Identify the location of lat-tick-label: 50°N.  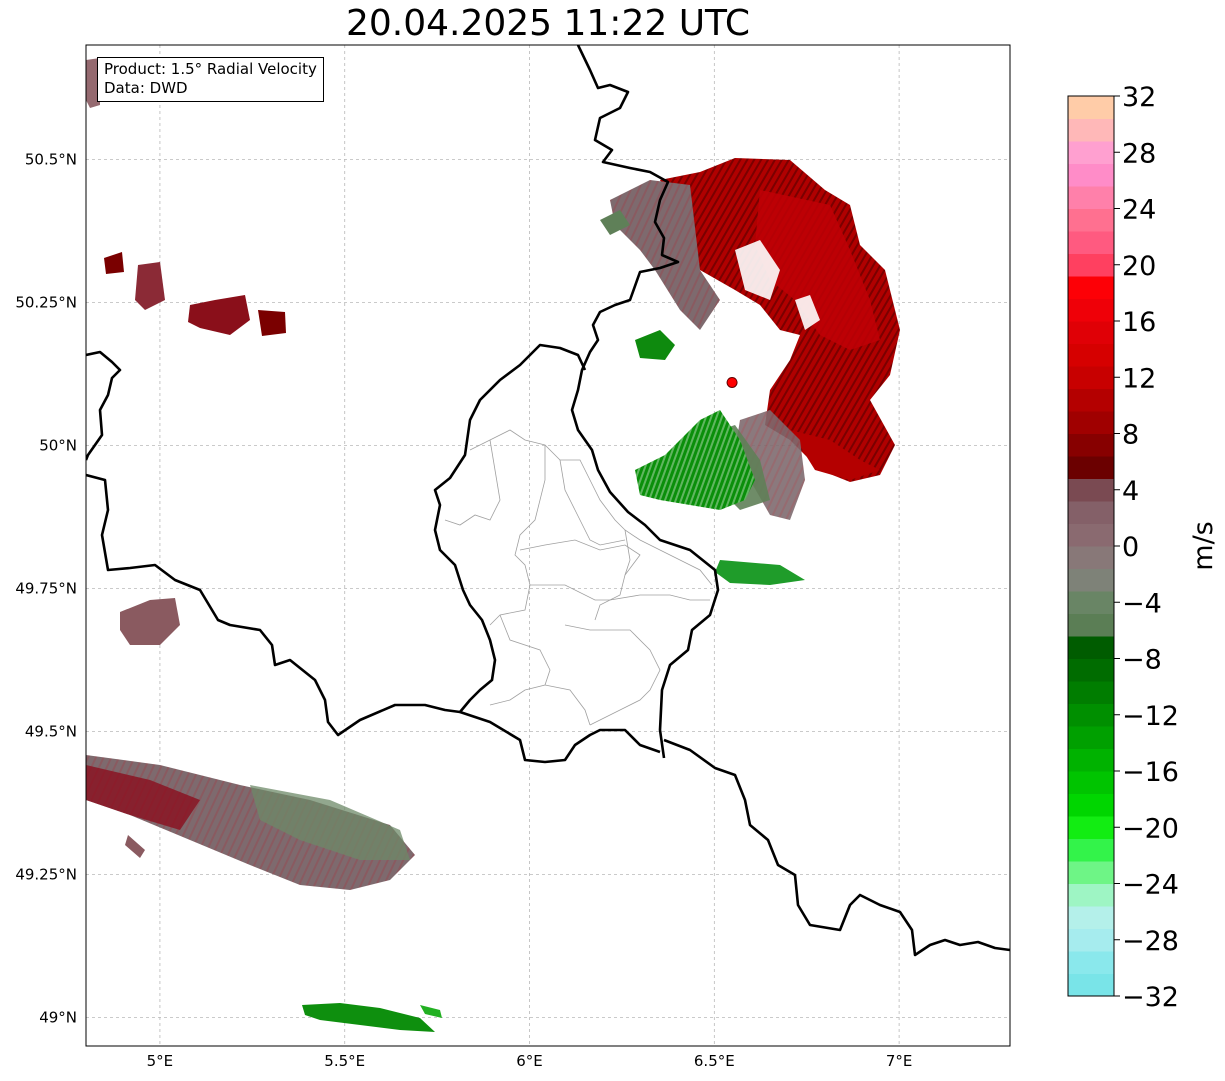
(58, 445).